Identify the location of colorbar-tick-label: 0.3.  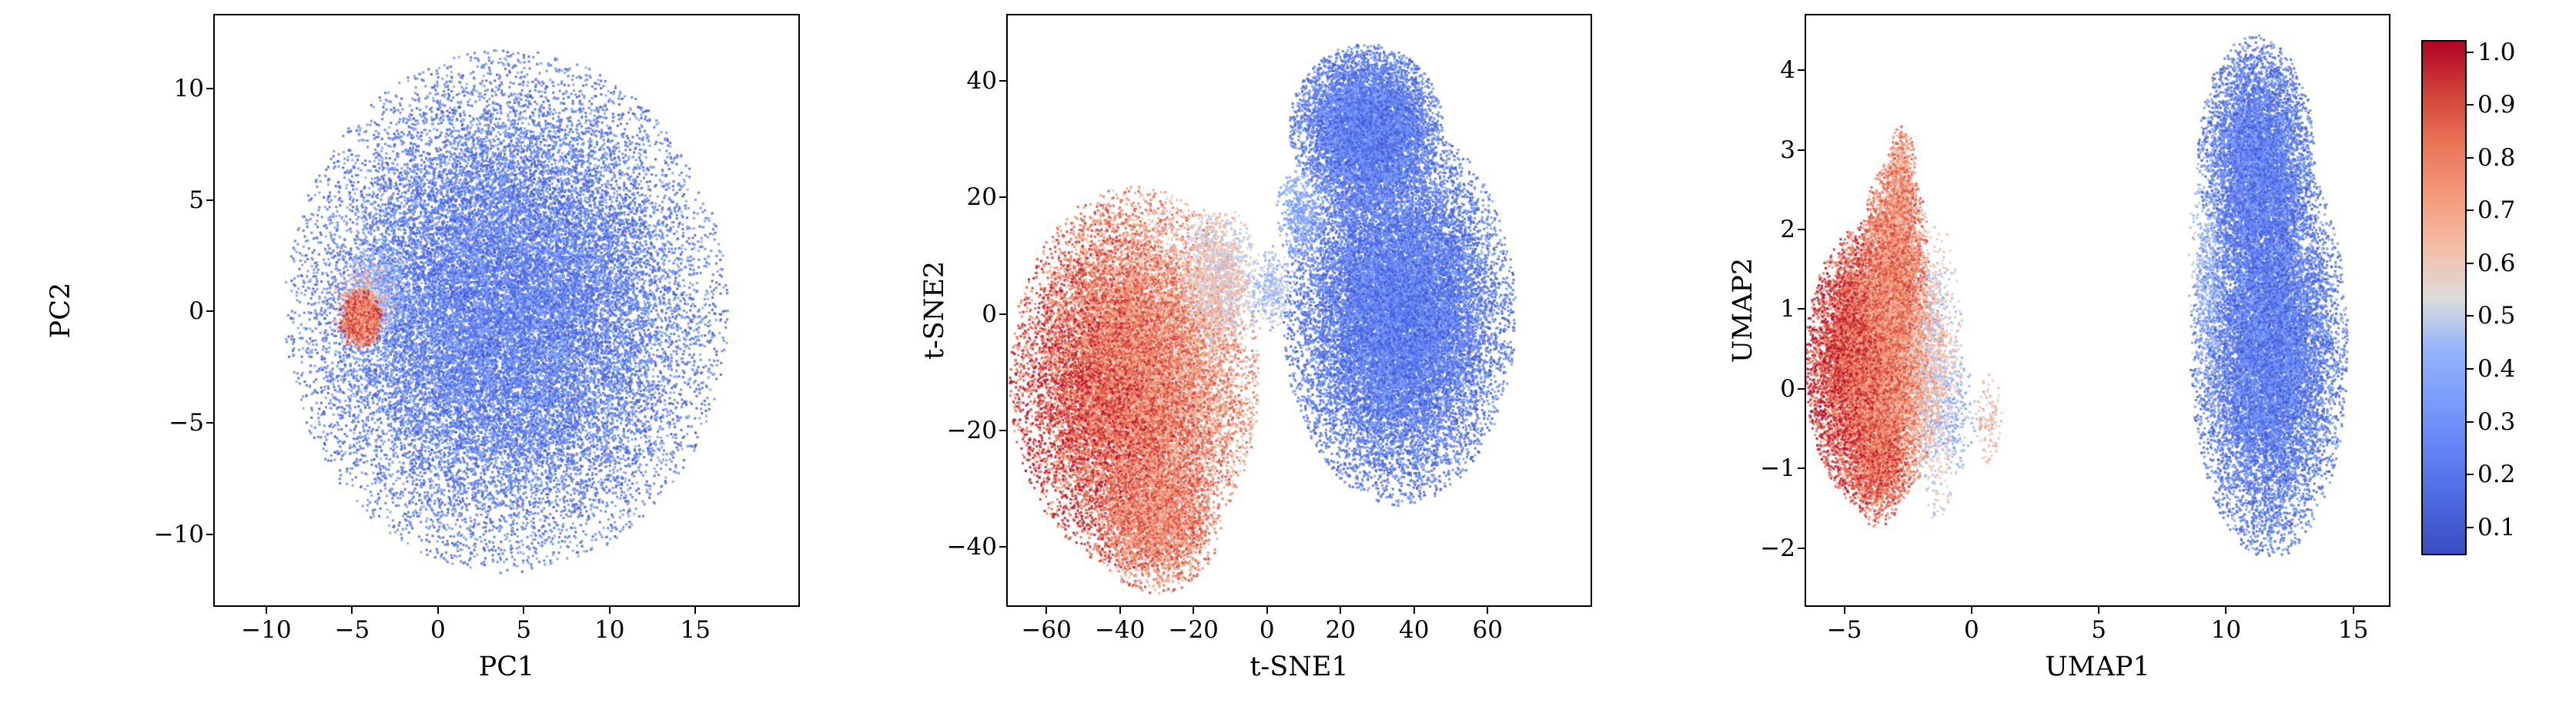
(2496, 421).